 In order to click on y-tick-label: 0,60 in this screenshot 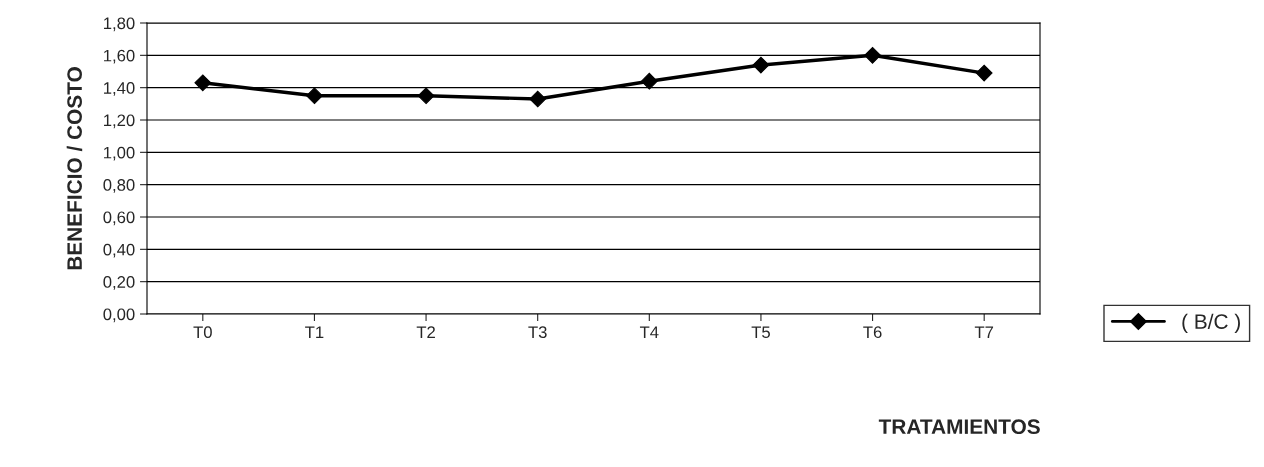, I will do `click(119, 218)`.